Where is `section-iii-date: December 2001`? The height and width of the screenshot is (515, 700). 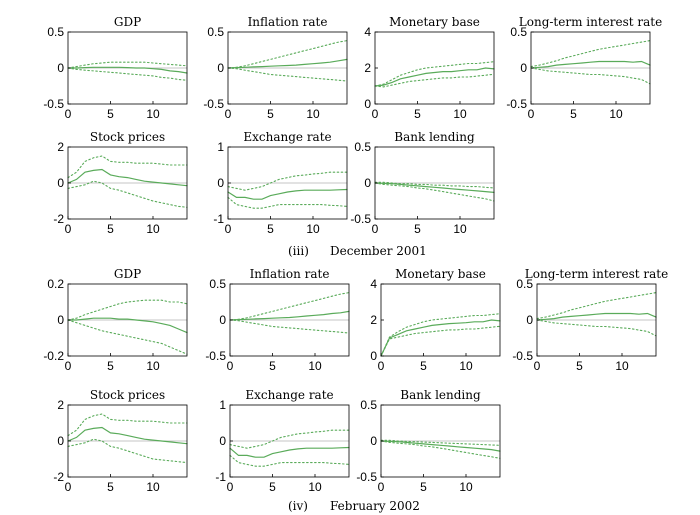 section-iii-date: December 2001 is located at coordinates (378, 251).